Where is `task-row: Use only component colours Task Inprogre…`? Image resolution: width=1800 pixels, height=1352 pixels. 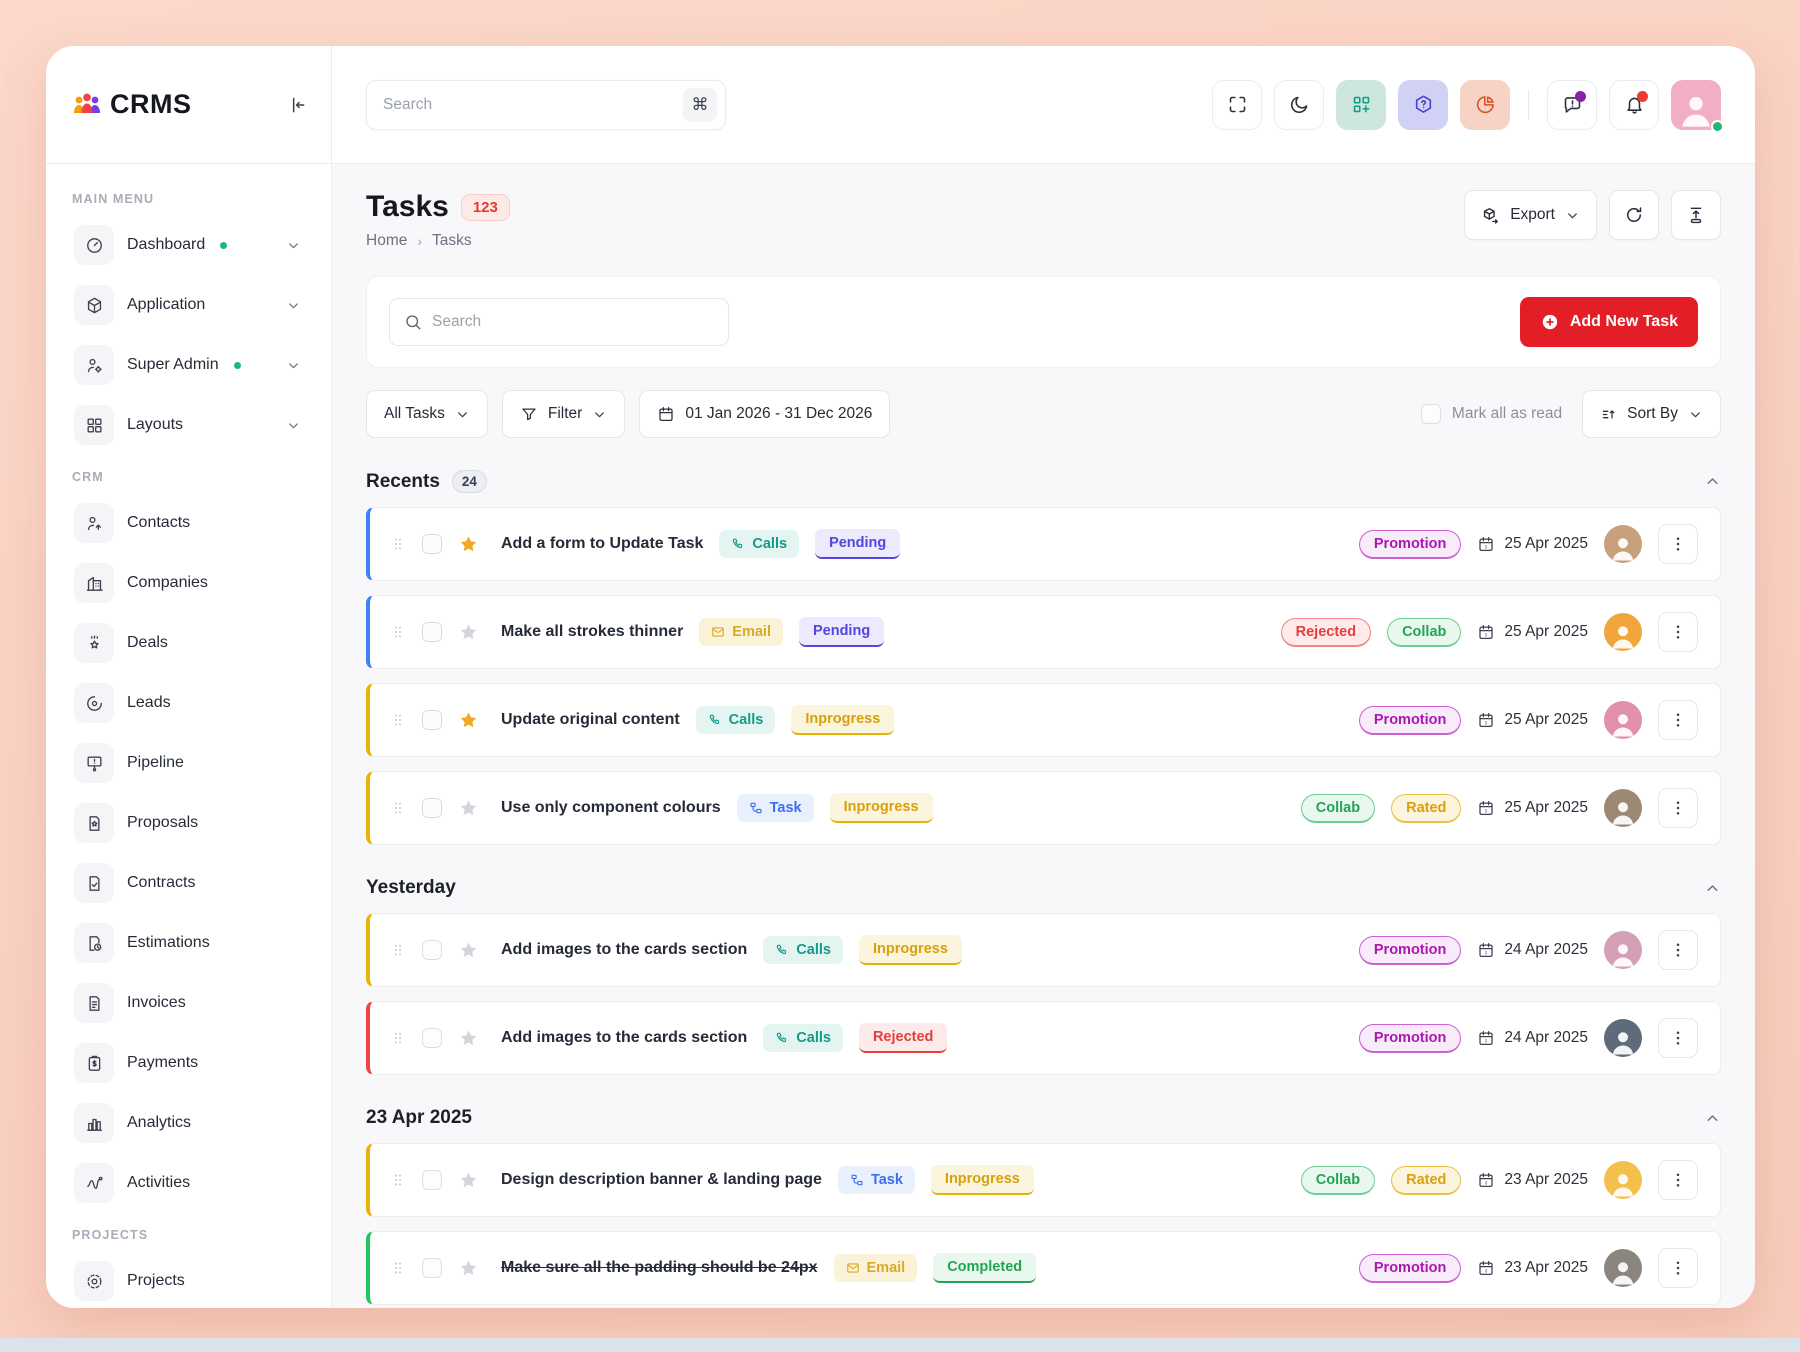 task-row: Use only component colours Task Inprogre… is located at coordinates (1043, 808).